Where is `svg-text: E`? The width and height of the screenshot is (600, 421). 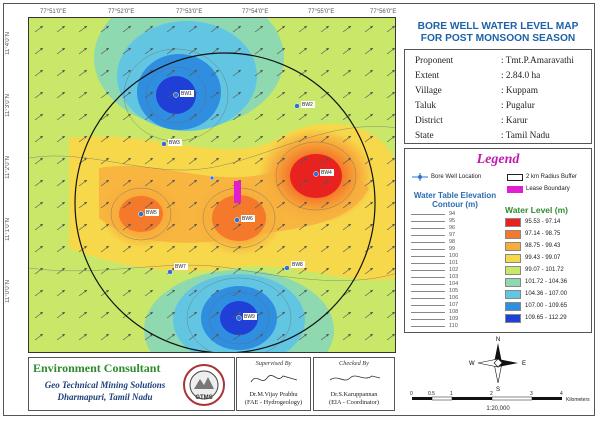
svg-text: E is located at coordinates (524, 364).